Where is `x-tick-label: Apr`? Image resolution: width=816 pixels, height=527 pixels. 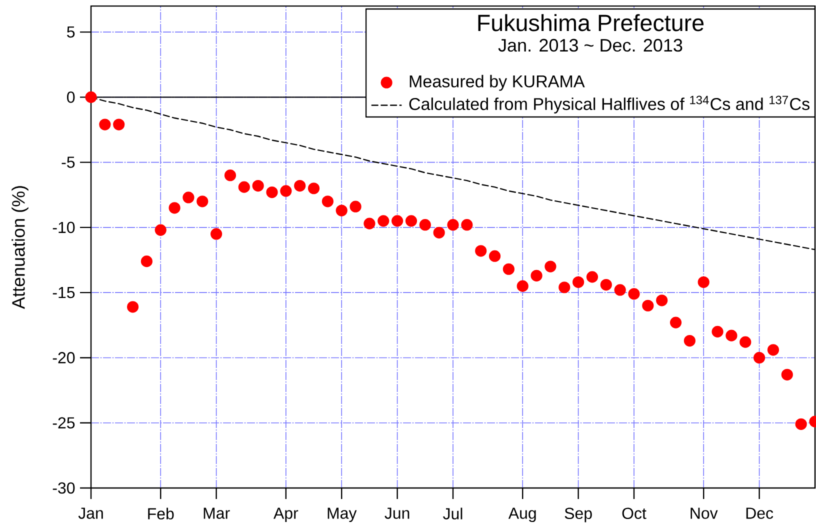
x-tick-label: Apr is located at coordinates (286, 515).